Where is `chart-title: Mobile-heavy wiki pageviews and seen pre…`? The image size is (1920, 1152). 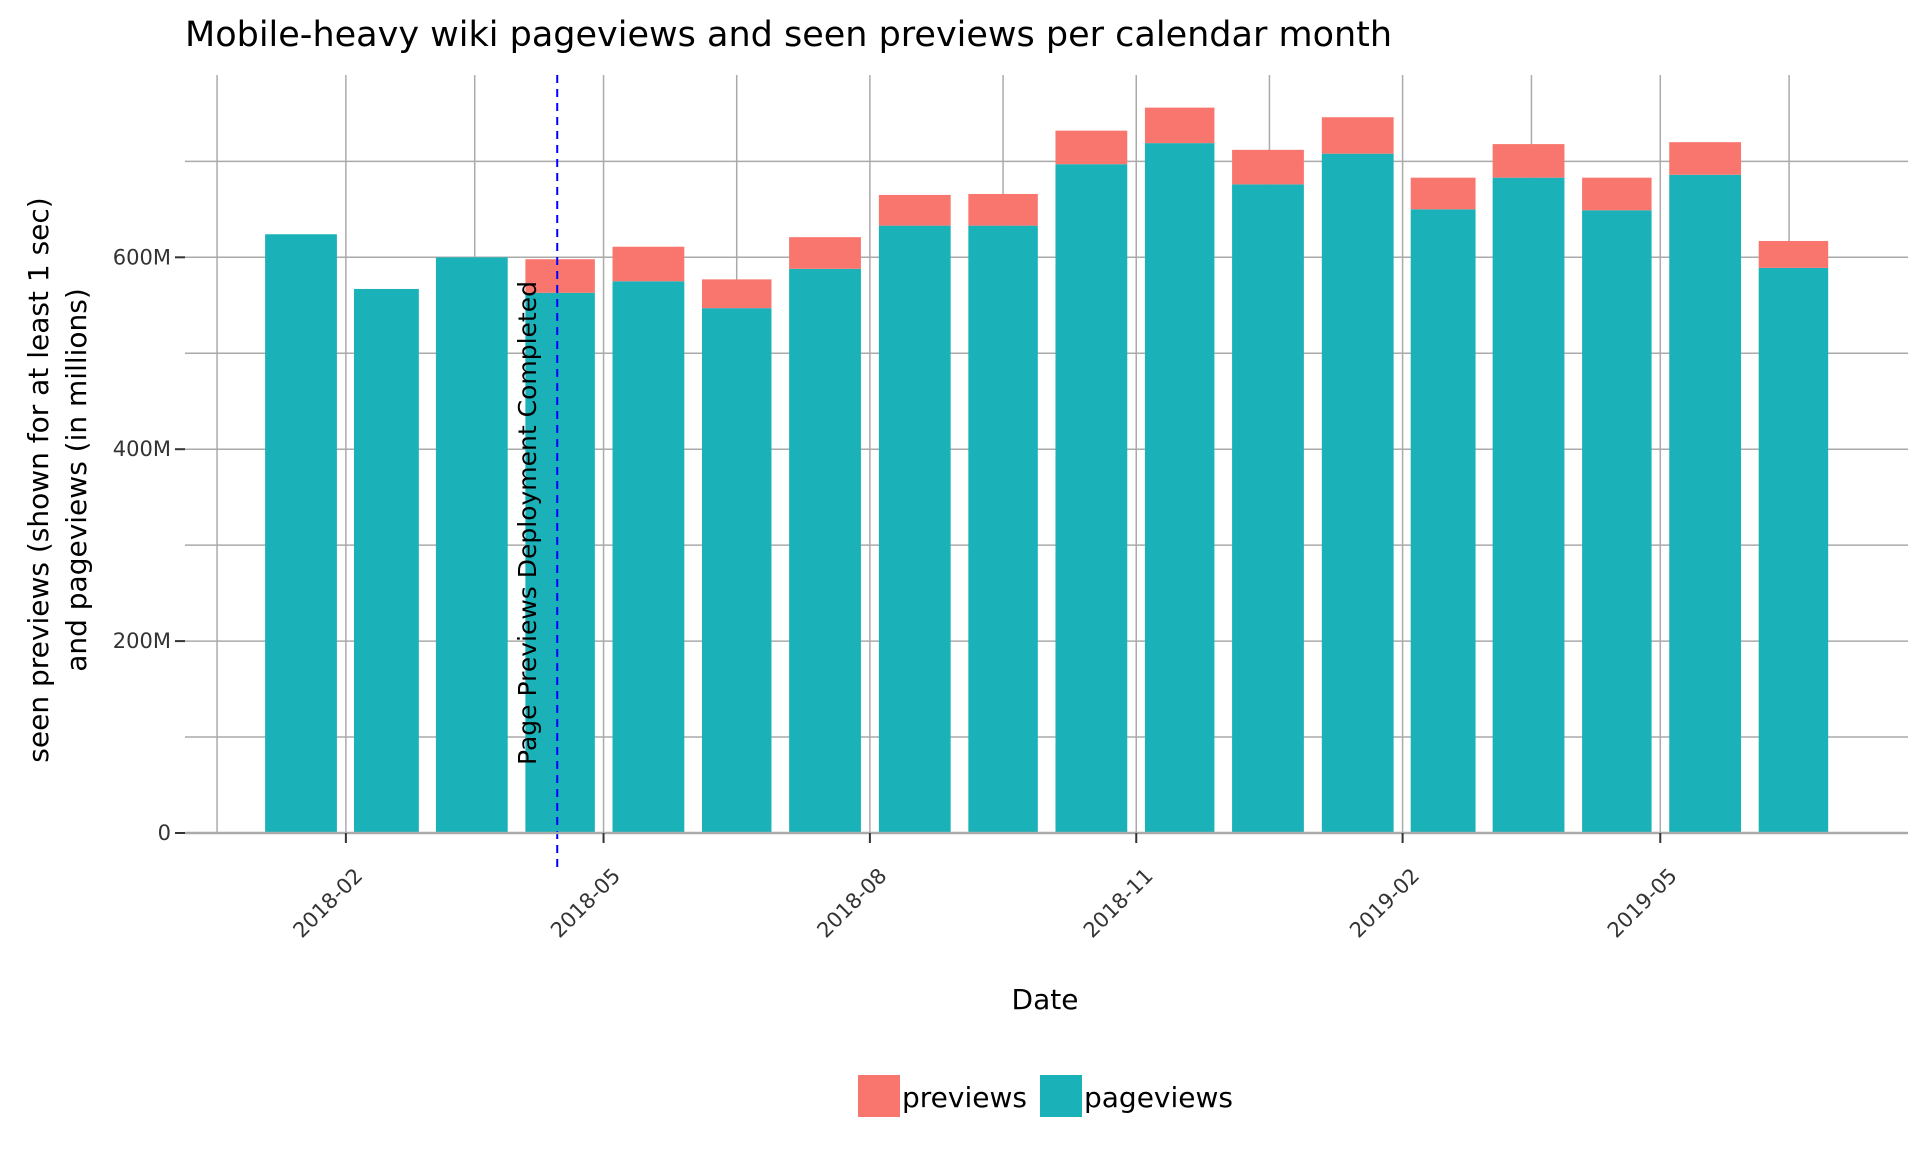 chart-title: Mobile-heavy wiki pageviews and seen pre… is located at coordinates (788, 35).